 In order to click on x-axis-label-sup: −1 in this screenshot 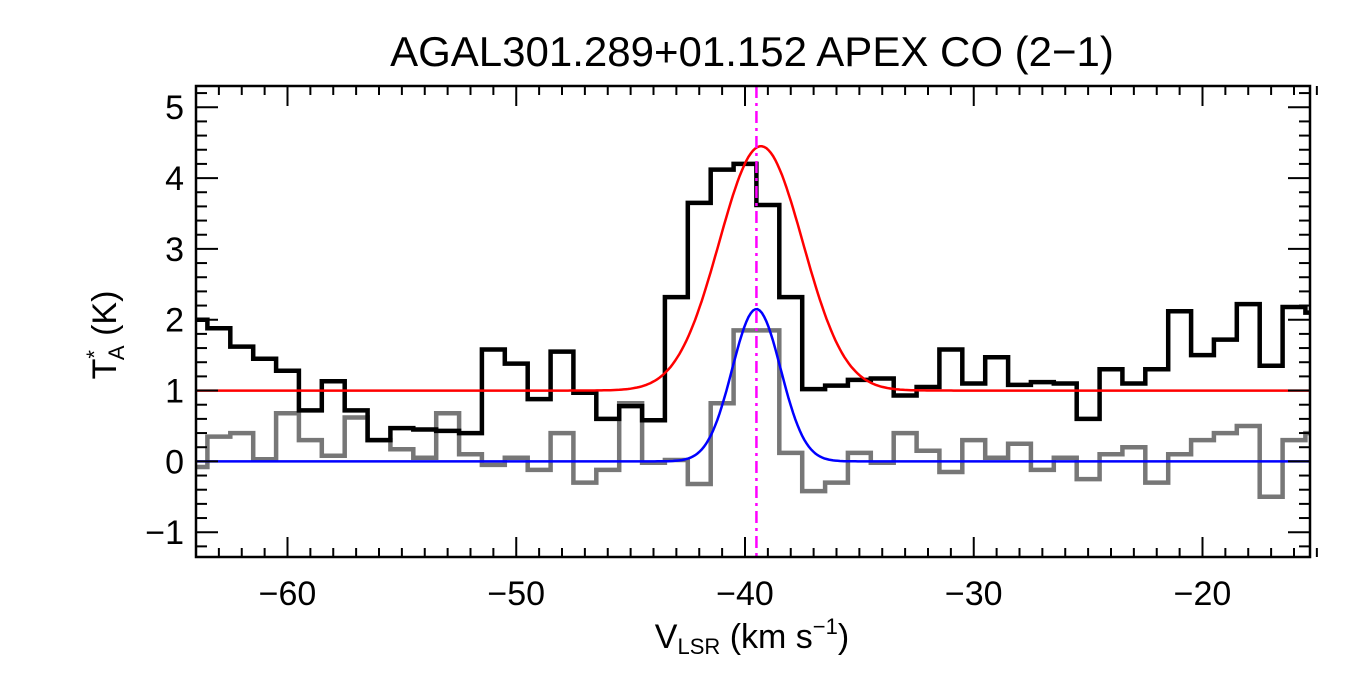, I will do `click(825, 626)`.